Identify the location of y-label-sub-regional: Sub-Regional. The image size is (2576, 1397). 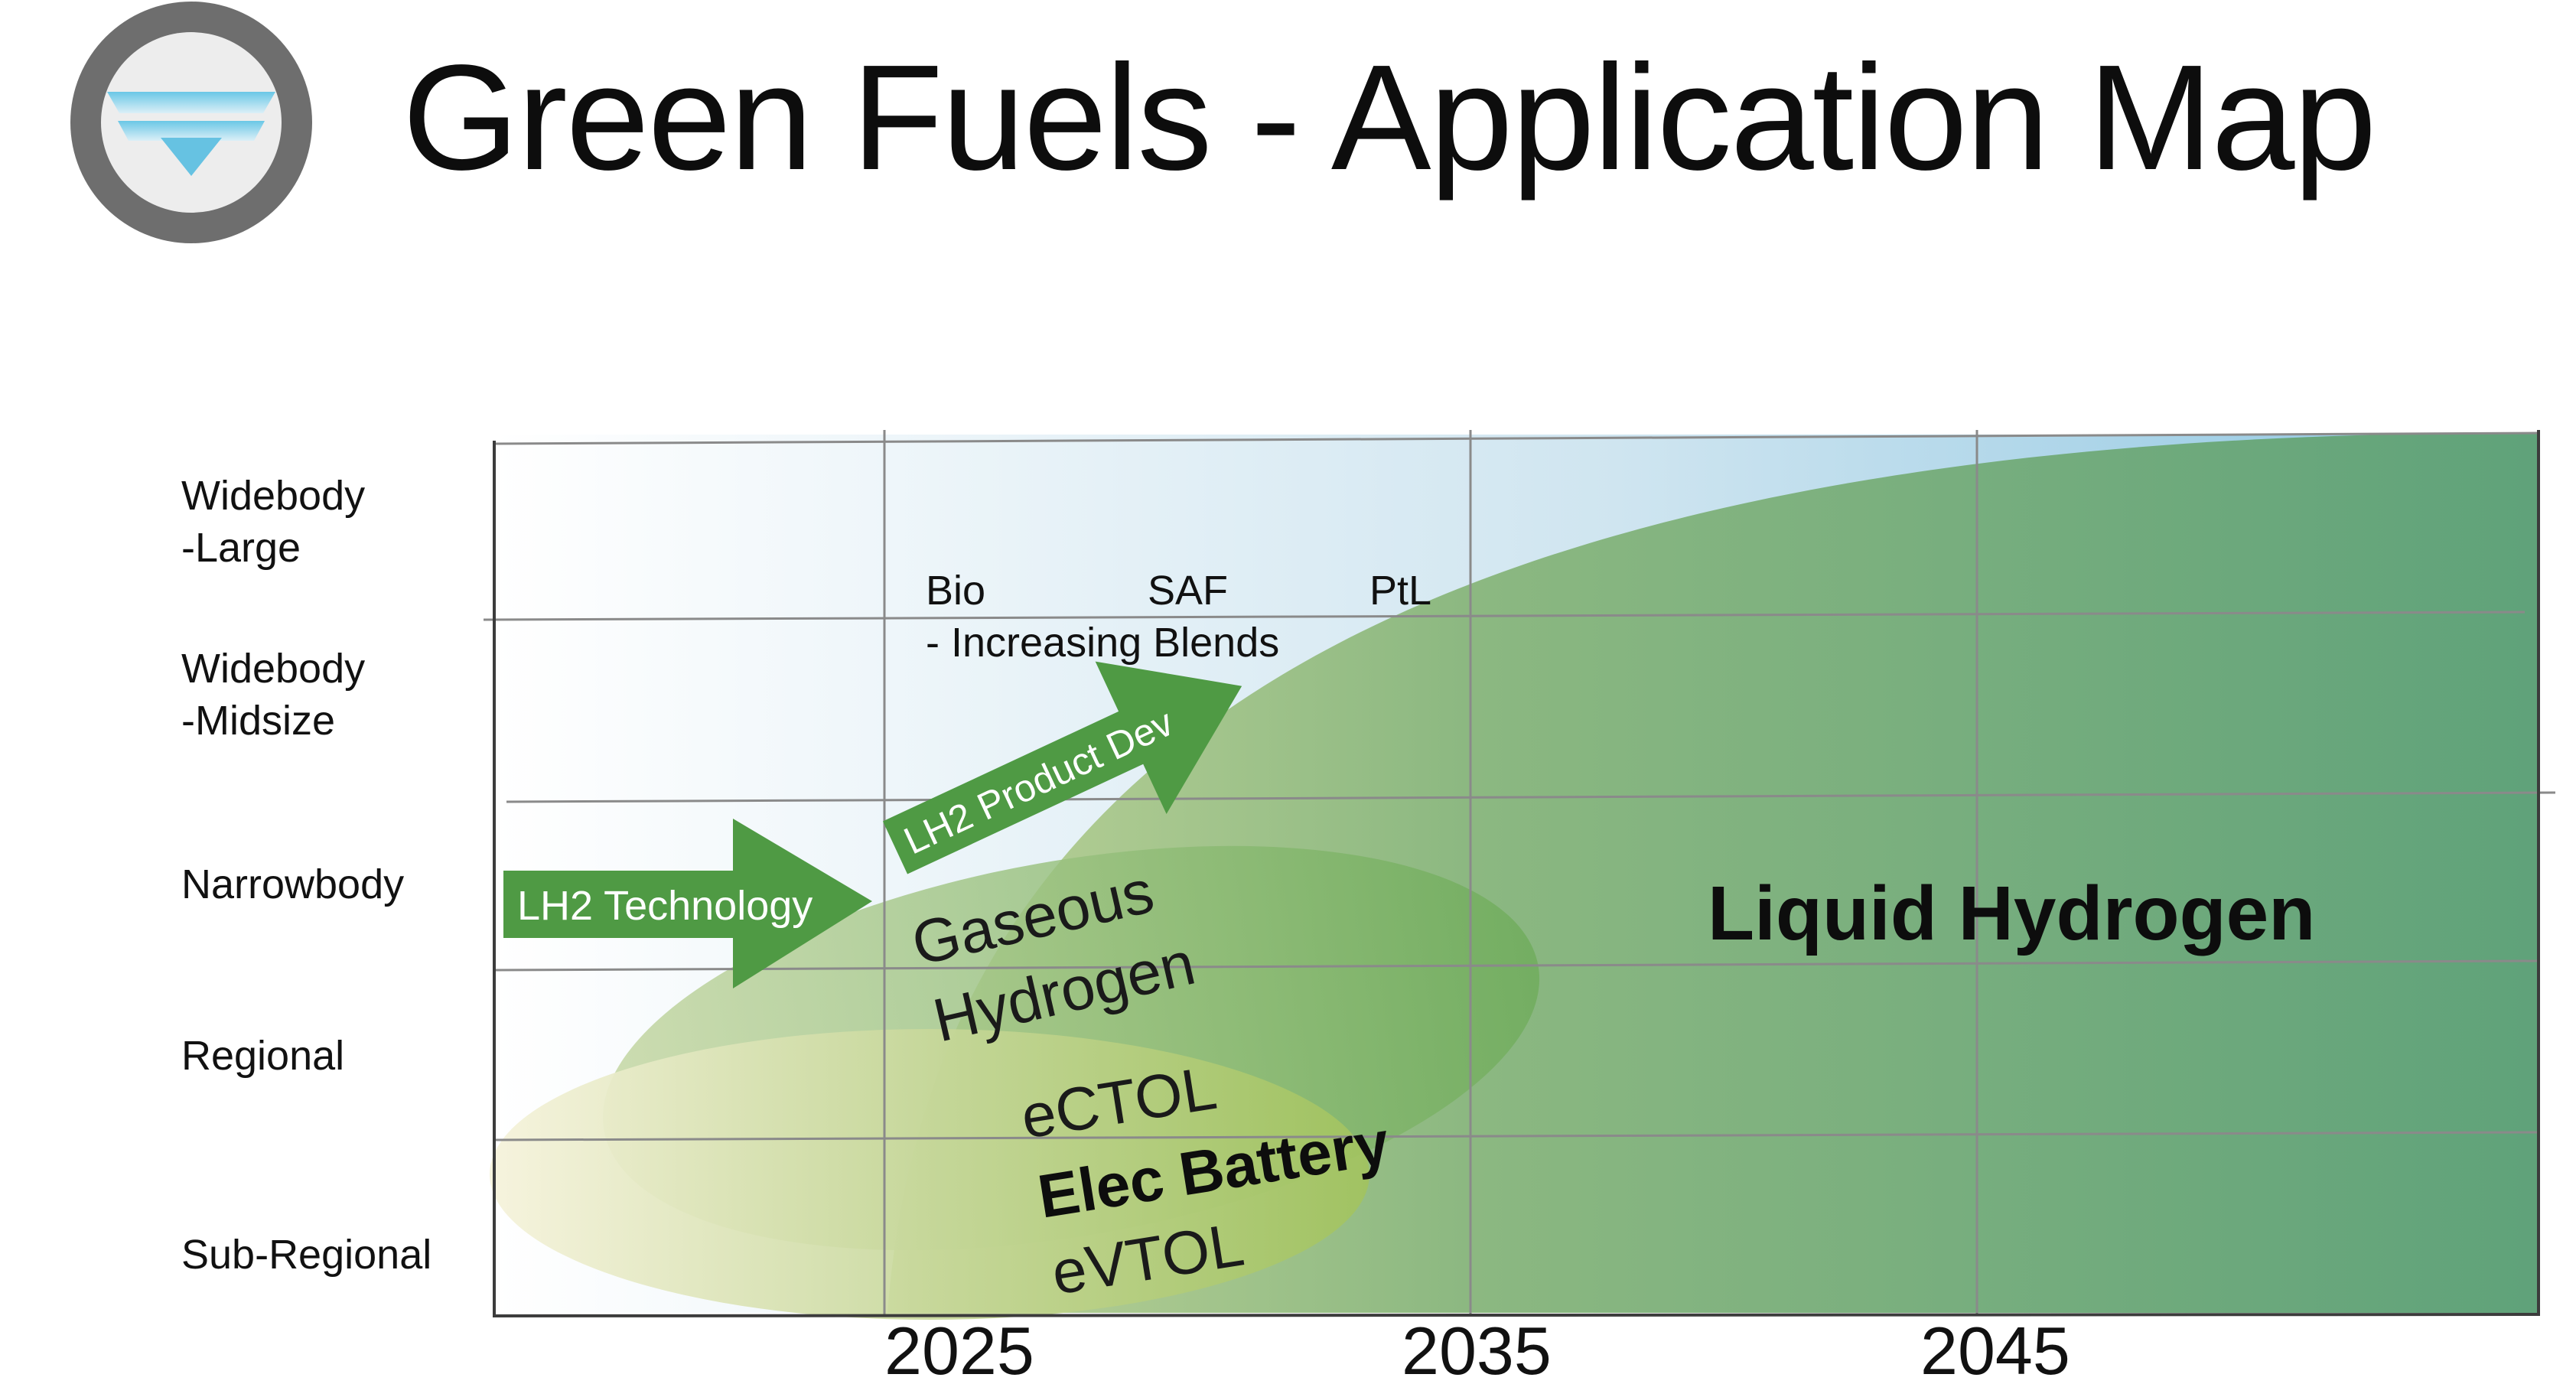
(307, 1255).